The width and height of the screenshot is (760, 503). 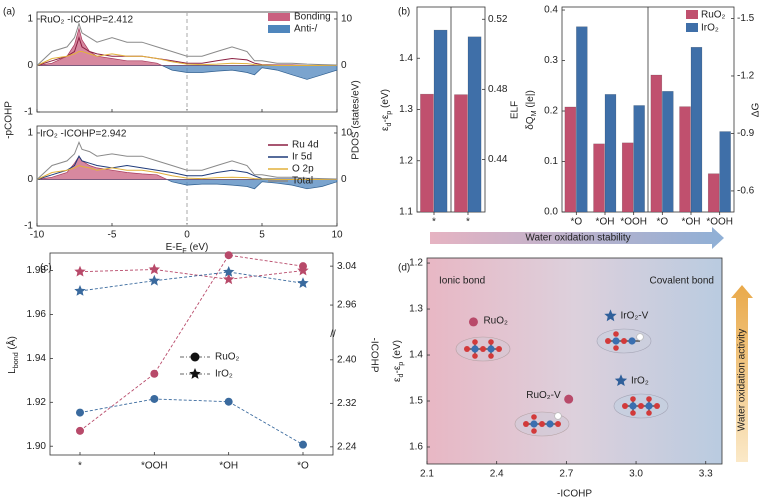 What do you see at coordinates (746, 76) in the screenshot?
I see `y2-tick-label: -1.2` at bounding box center [746, 76].